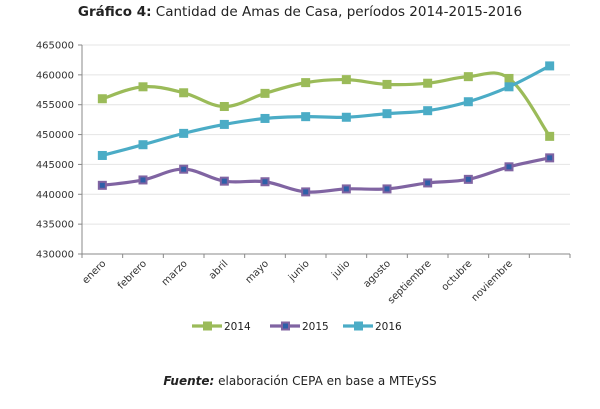  I want to click on x-tick-label: septiembre, so click(410, 282).